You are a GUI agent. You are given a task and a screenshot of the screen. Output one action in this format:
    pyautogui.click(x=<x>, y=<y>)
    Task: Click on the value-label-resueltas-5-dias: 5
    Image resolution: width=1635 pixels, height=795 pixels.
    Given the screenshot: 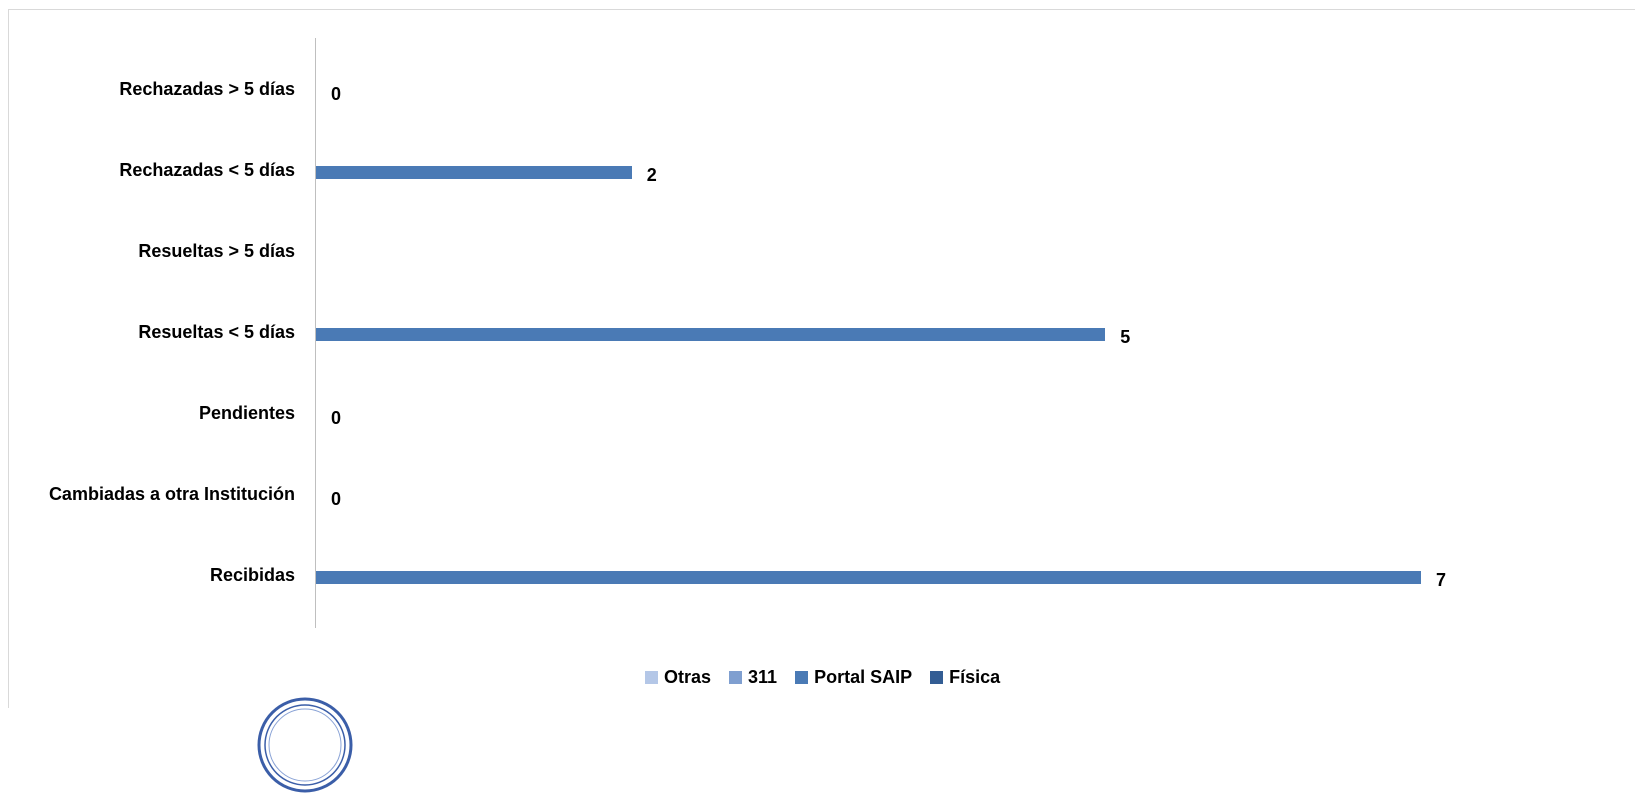 What is the action you would take?
    pyautogui.click(x=1125, y=337)
    